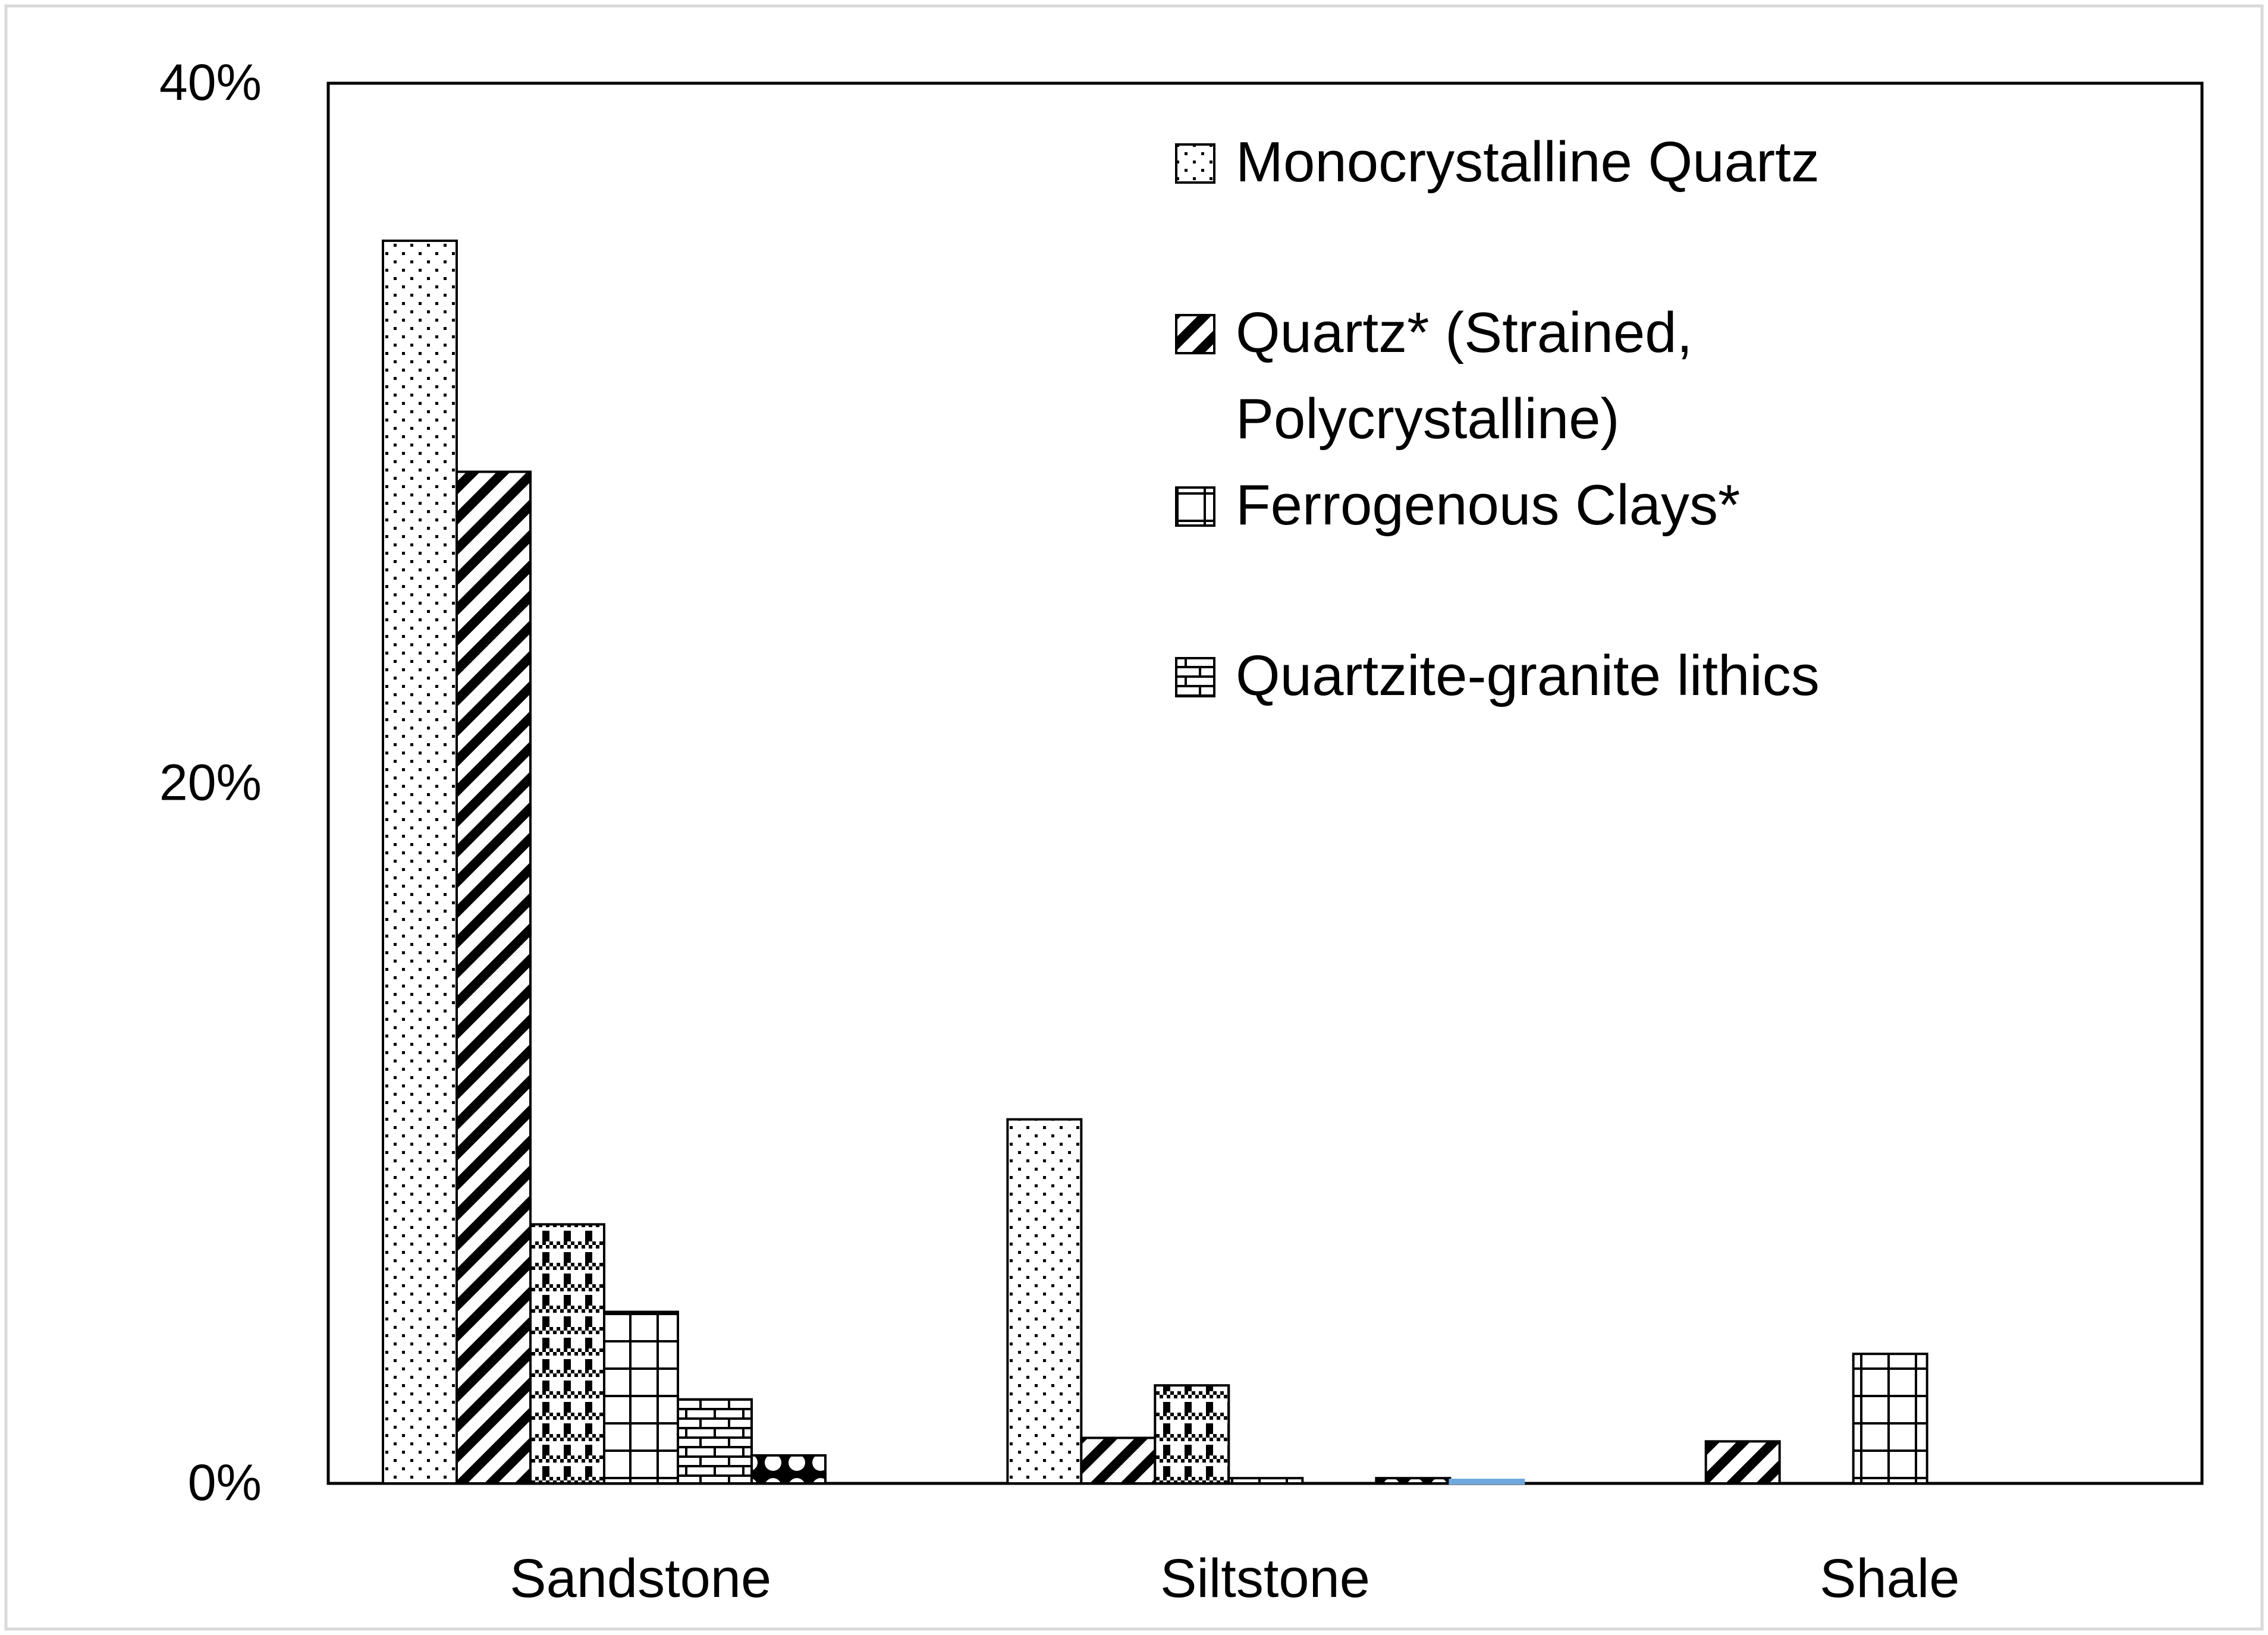 This screenshot has width=2268, height=1635. Describe the element at coordinates (640, 1579) in the screenshot. I see `x-category-label: Sandstone` at that location.